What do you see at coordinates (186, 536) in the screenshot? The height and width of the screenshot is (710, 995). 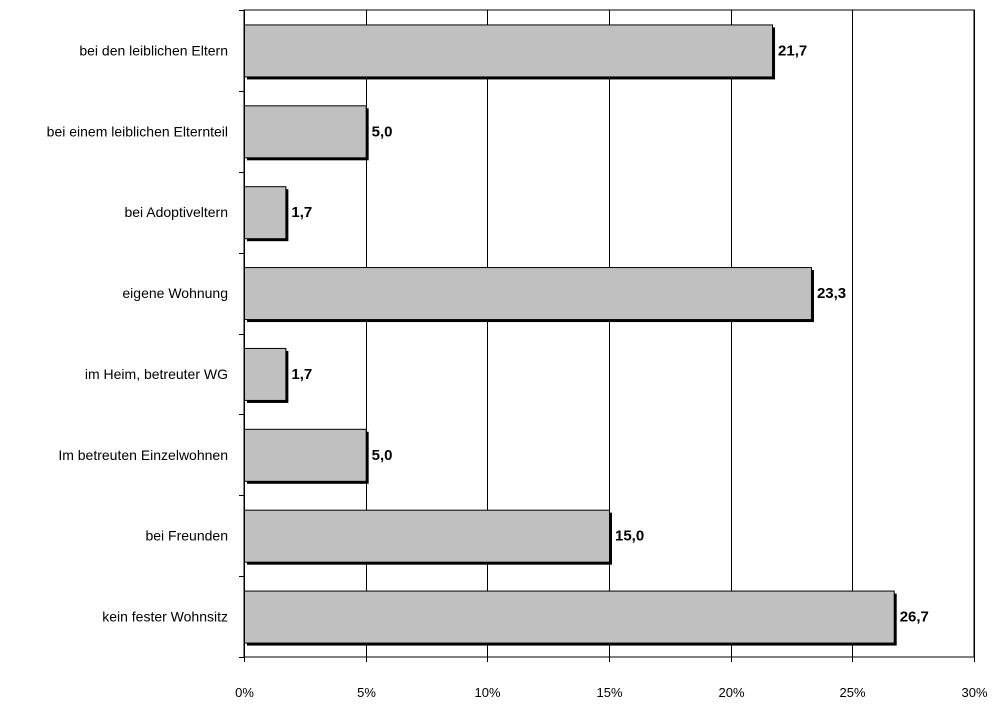 I see `category-label: bei Freunden` at bounding box center [186, 536].